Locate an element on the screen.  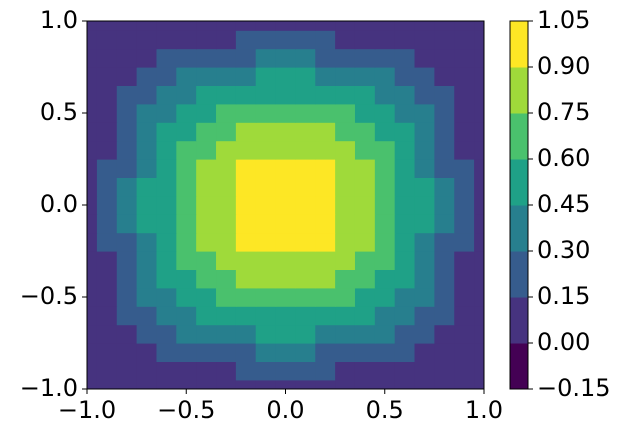
colorbar-tick-label: 0.60 is located at coordinates (563, 158).